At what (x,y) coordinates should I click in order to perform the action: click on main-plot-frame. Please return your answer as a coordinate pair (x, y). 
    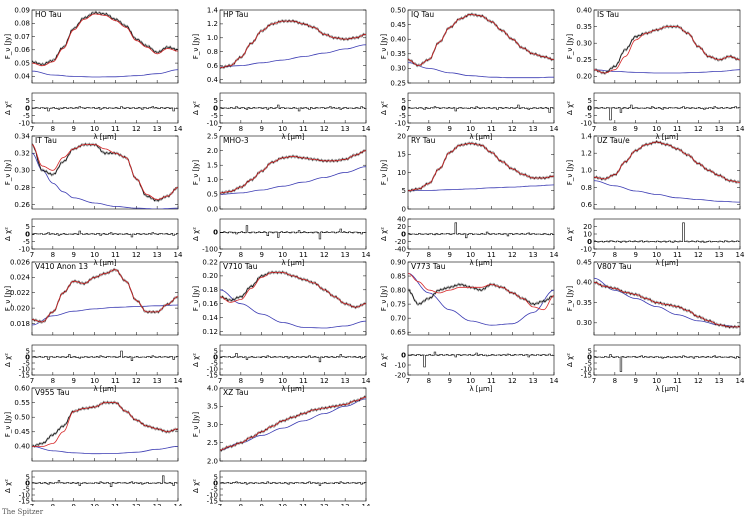
    Looking at the image, I should click on (293, 46).